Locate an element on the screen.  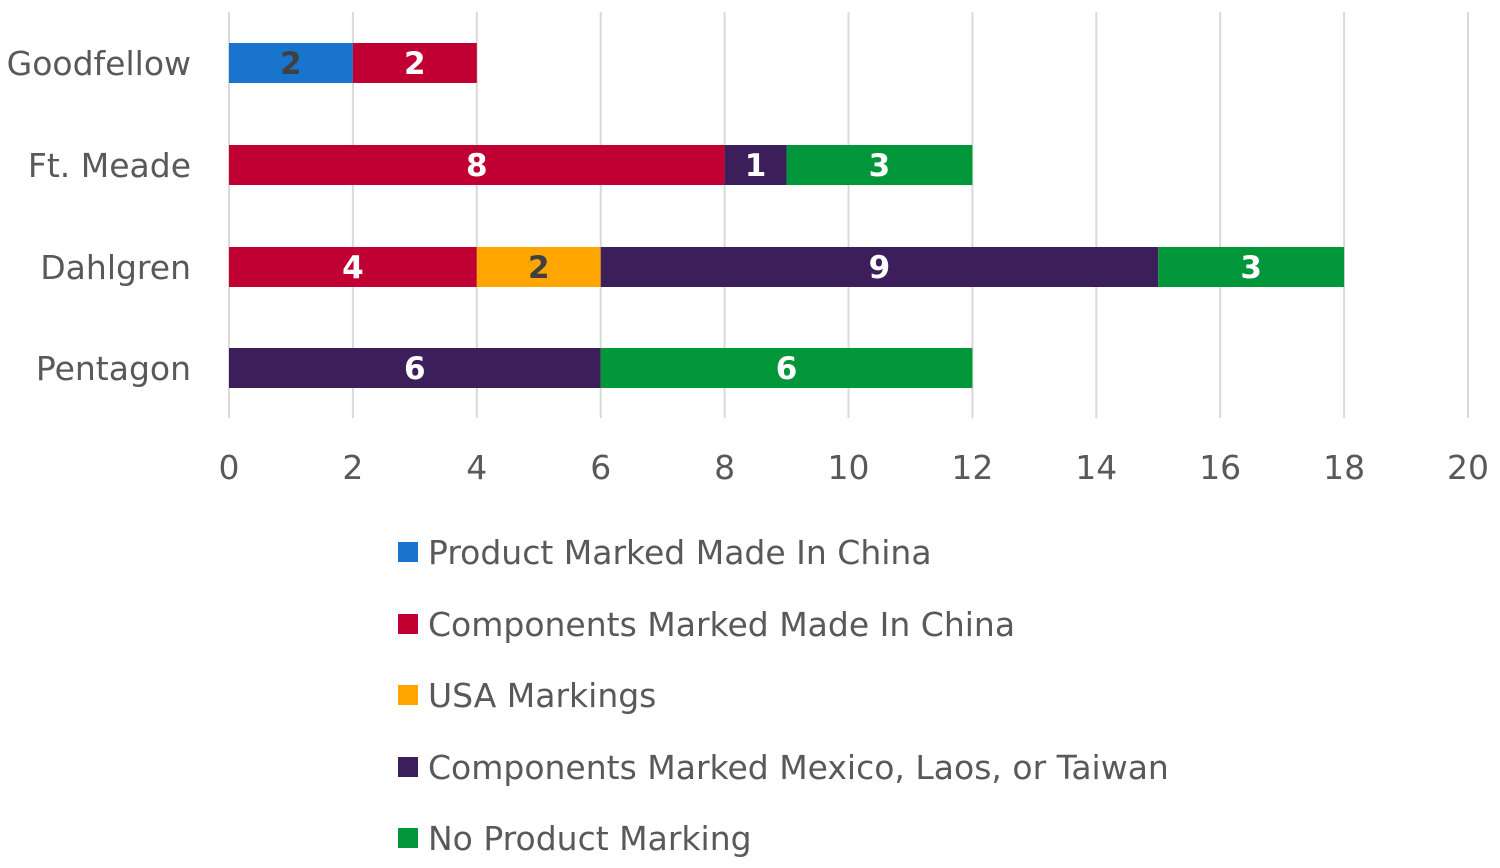
category-label: Goodfellow is located at coordinates (99, 63).